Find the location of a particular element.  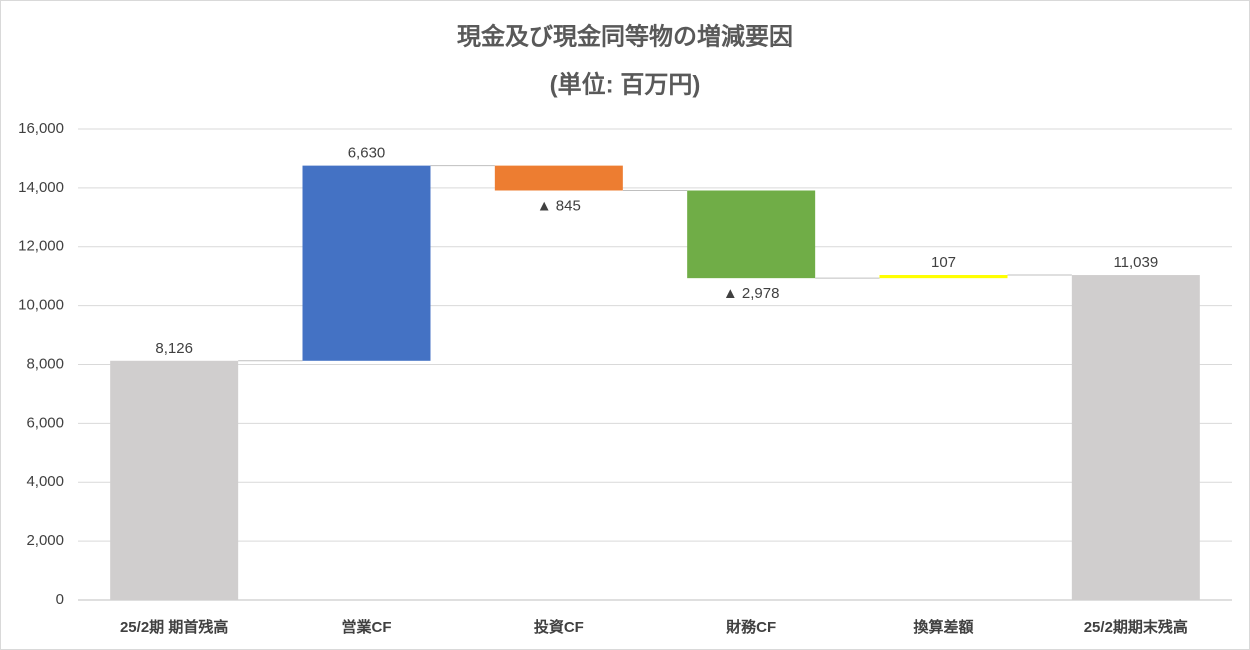

x-tick-label: 25/2期期末残高 is located at coordinates (1136, 627).